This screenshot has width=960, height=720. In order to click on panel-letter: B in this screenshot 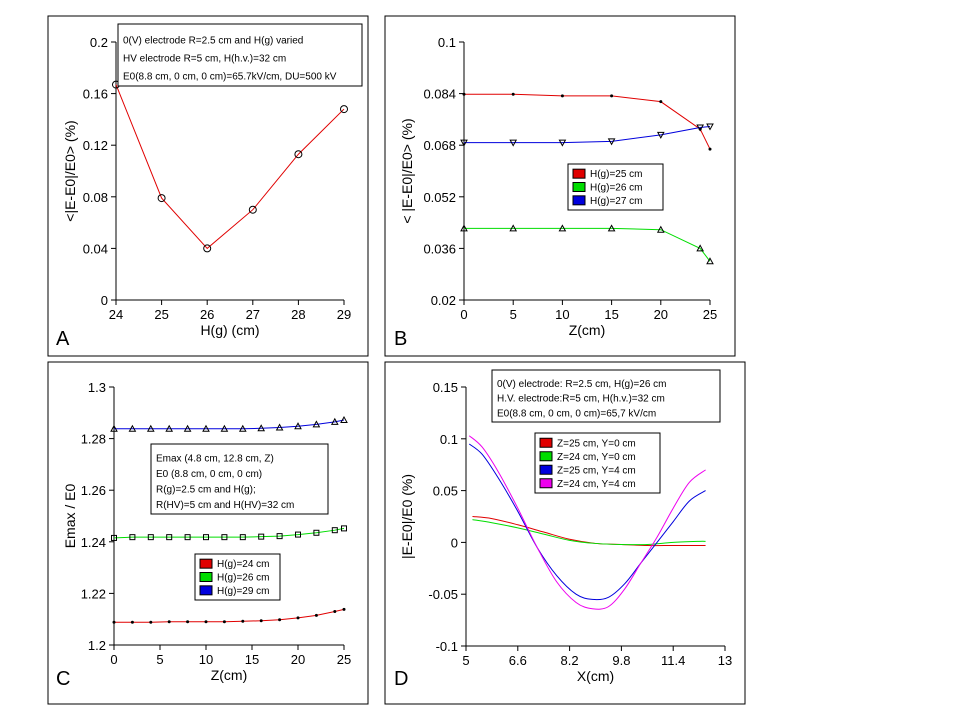, I will do `click(400, 339)`.